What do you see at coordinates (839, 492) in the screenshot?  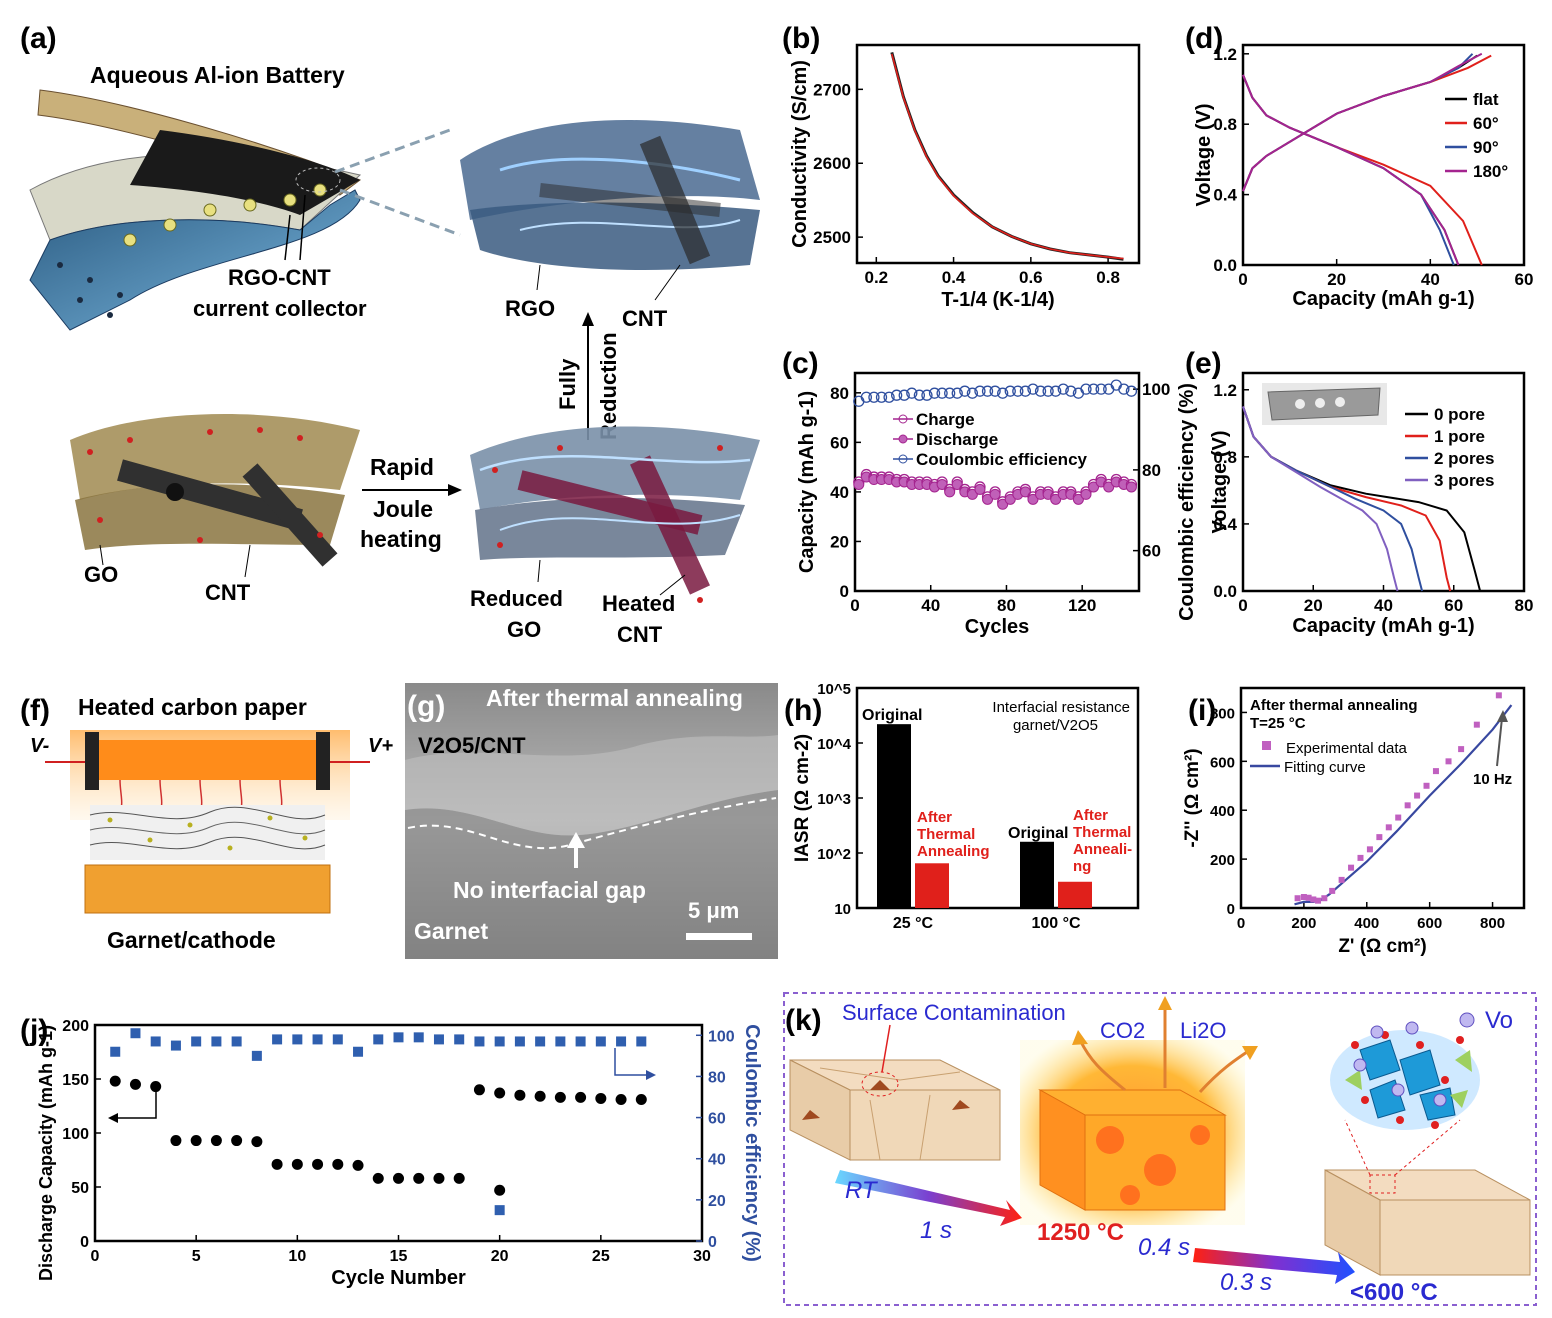 I see `y-tick-label: 40` at bounding box center [839, 492].